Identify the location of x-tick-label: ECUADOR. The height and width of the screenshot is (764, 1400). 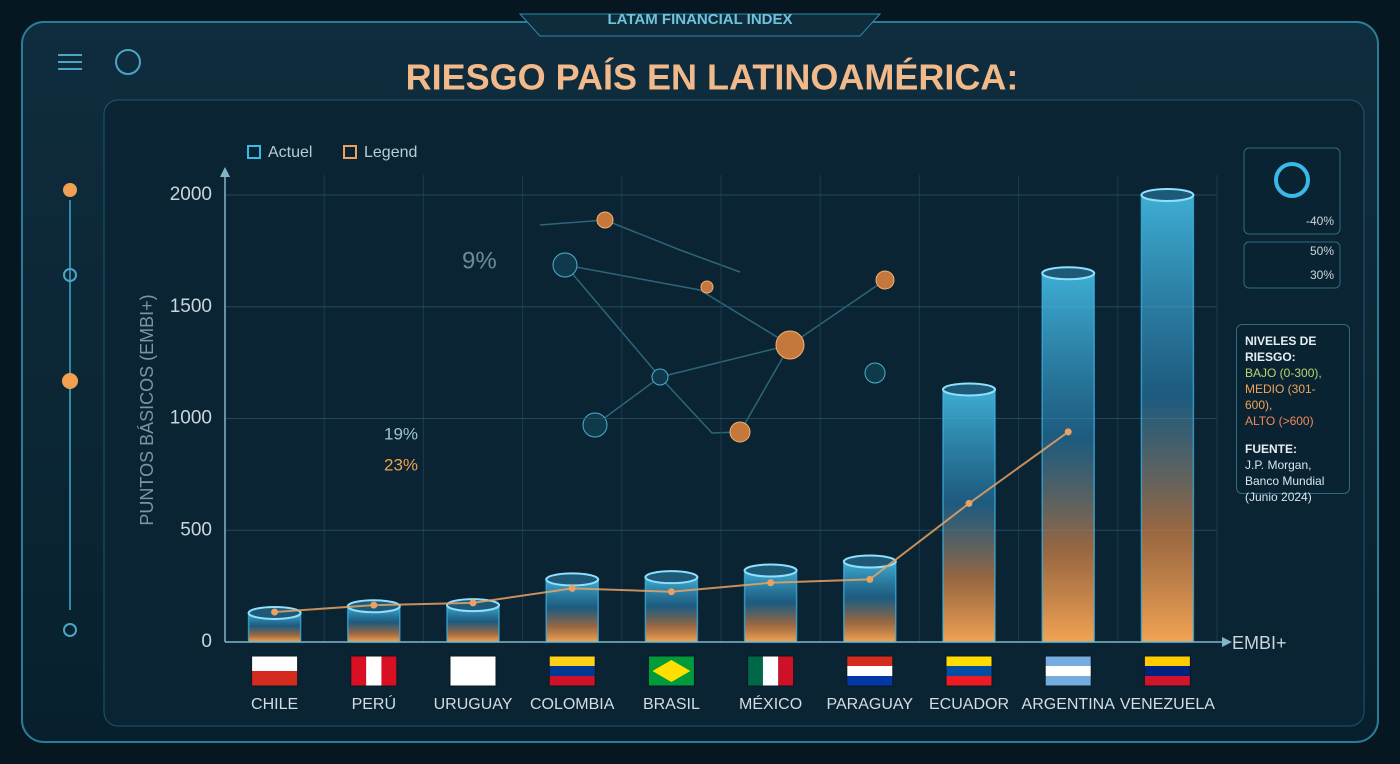
(969, 704).